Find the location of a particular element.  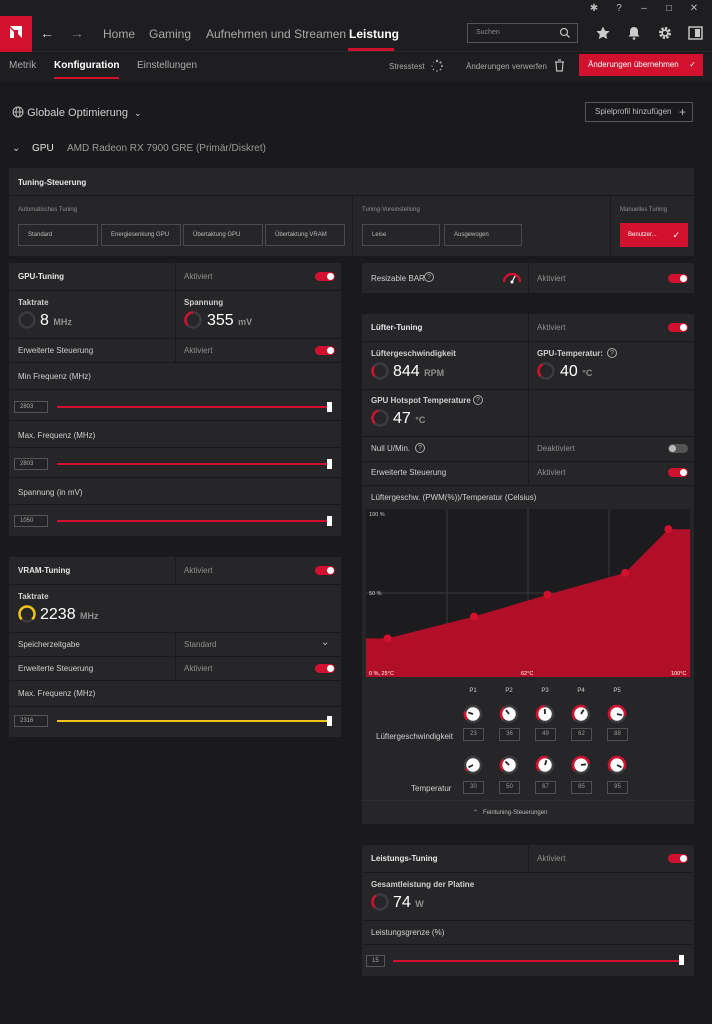

bug-icon: ✱ is located at coordinates (594, 8).